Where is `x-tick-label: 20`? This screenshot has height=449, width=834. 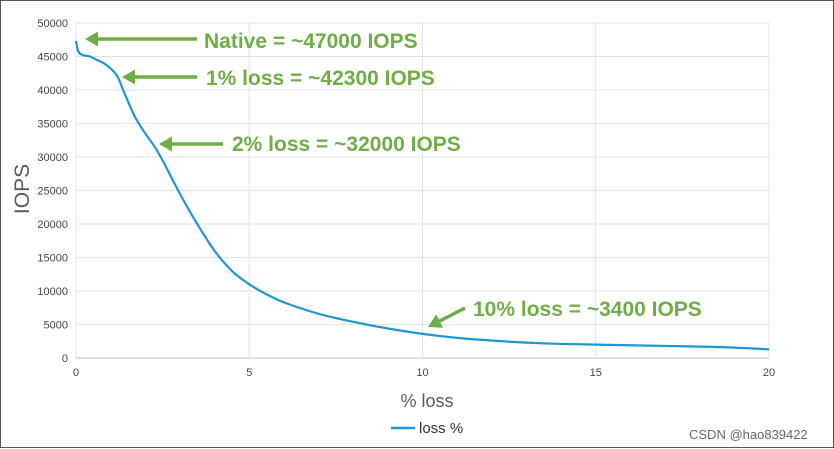
x-tick-label: 20 is located at coordinates (769, 373).